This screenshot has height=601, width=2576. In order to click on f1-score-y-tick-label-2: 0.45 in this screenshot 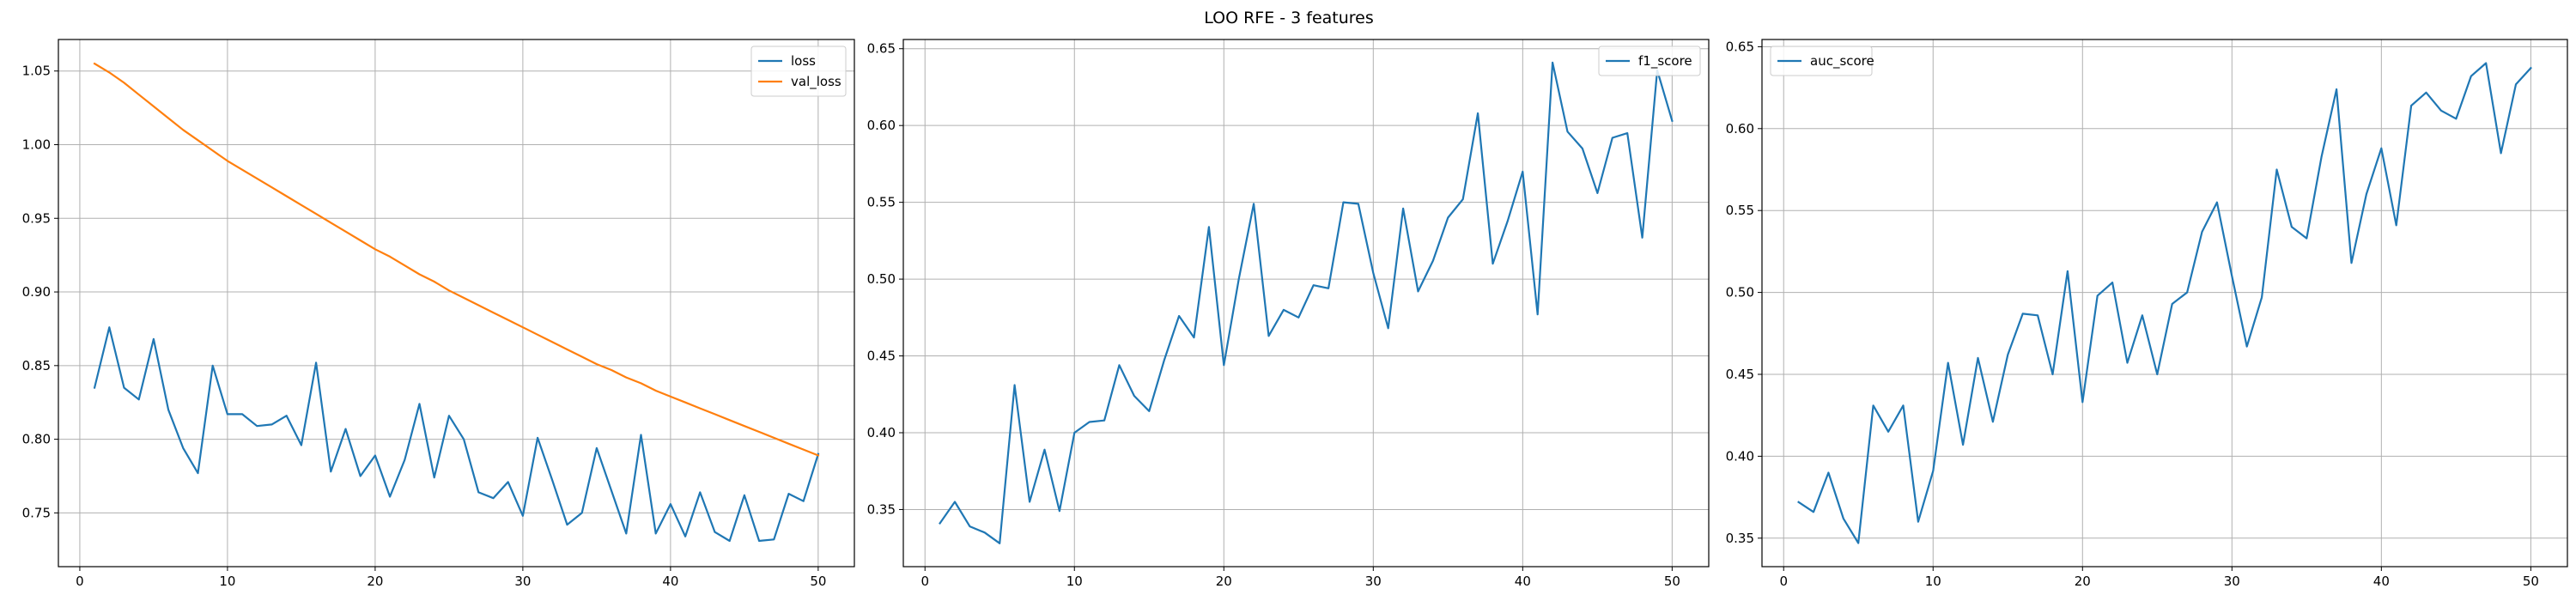, I will do `click(881, 356)`.